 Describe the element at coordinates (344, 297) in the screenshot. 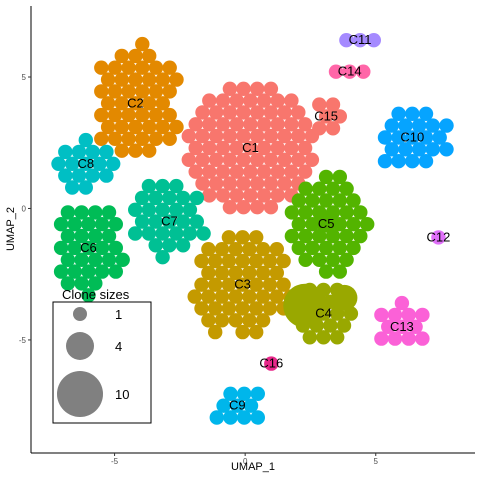

I see `clone-point` at that location.